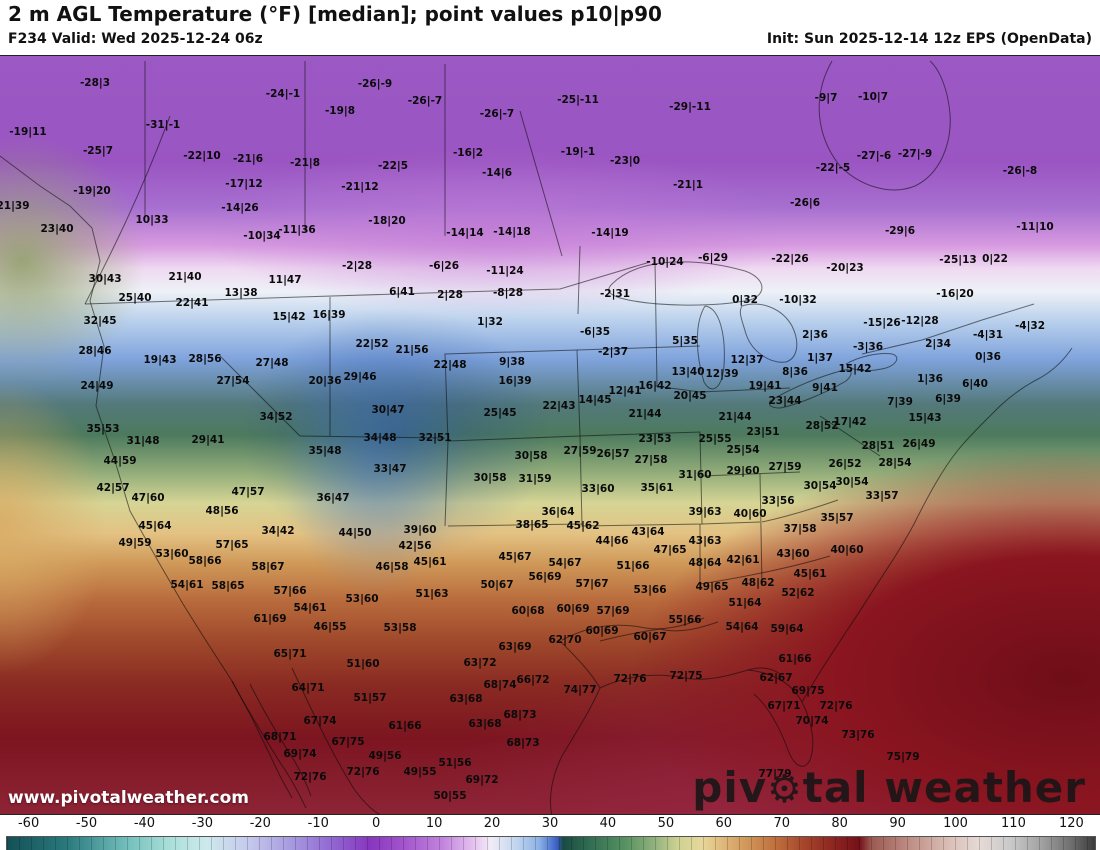 This screenshot has width=1100, height=850. I want to click on point-value: -10|34, so click(262, 236).